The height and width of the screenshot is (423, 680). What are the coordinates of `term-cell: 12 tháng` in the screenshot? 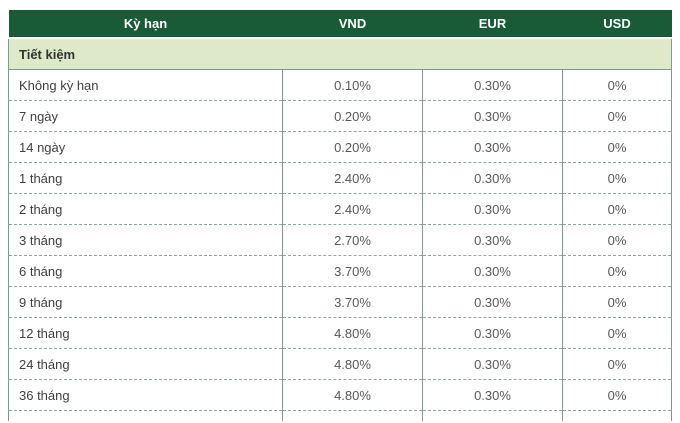 It's located at (145, 333).